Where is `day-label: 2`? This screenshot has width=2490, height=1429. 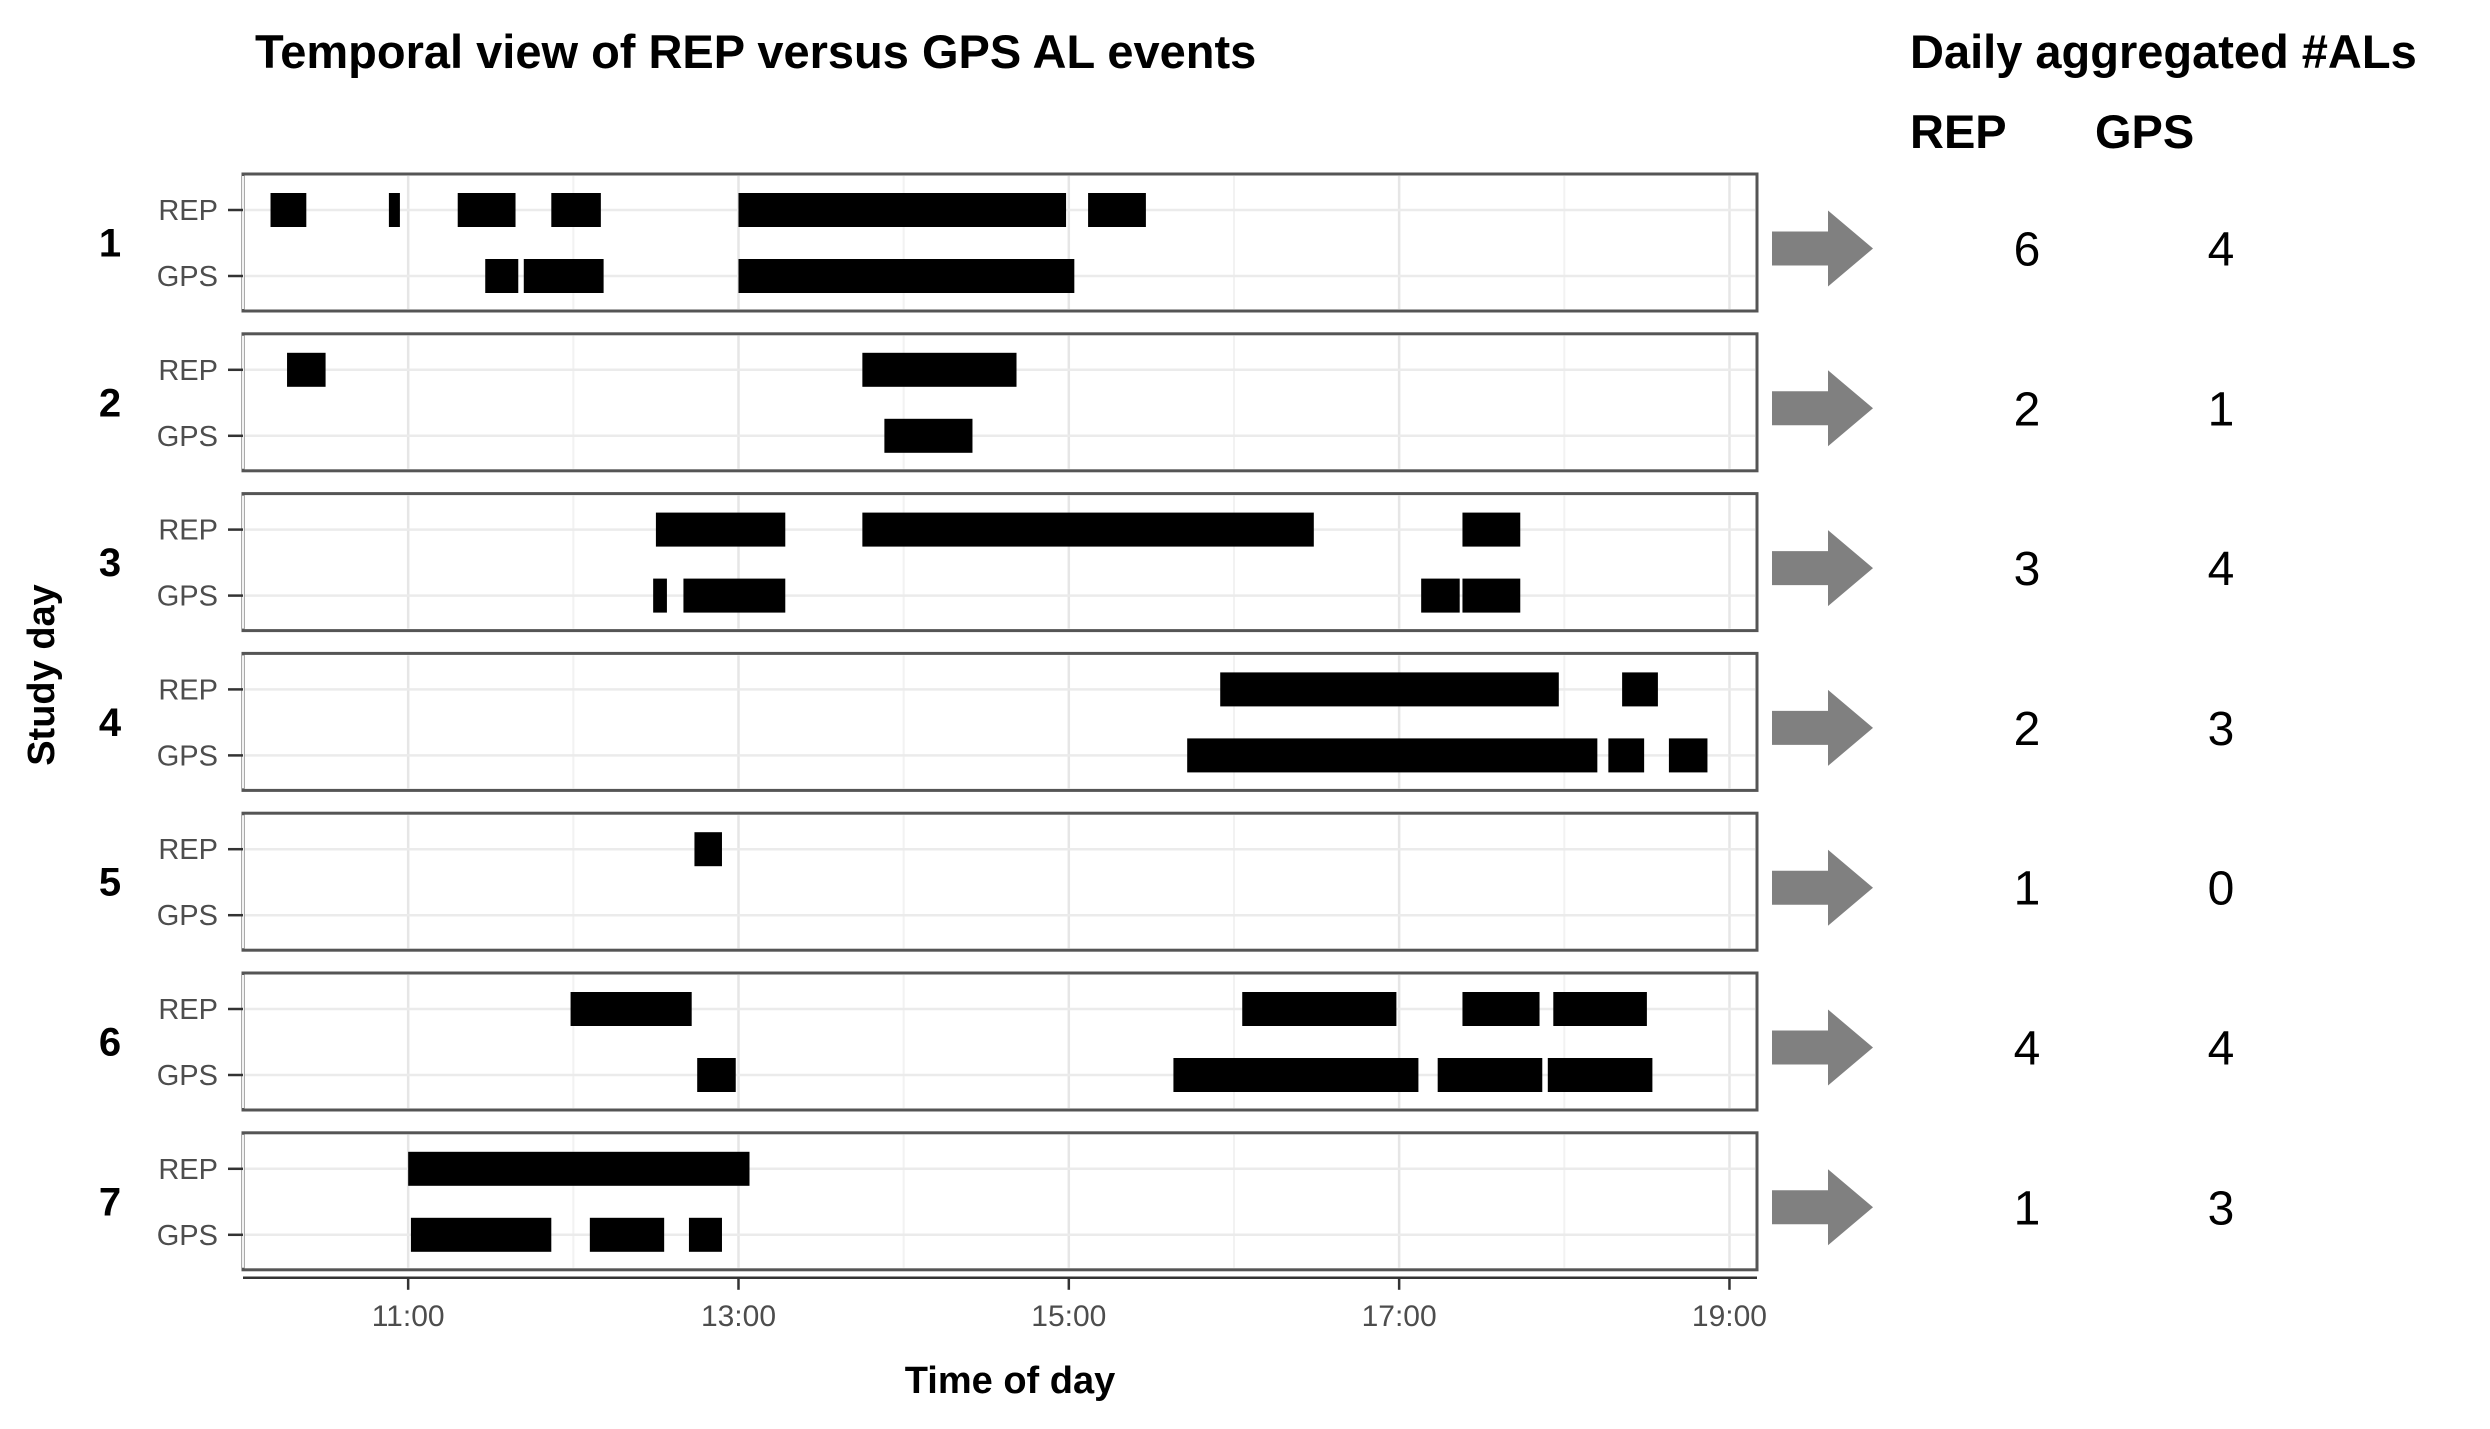 day-label: 2 is located at coordinates (110, 403).